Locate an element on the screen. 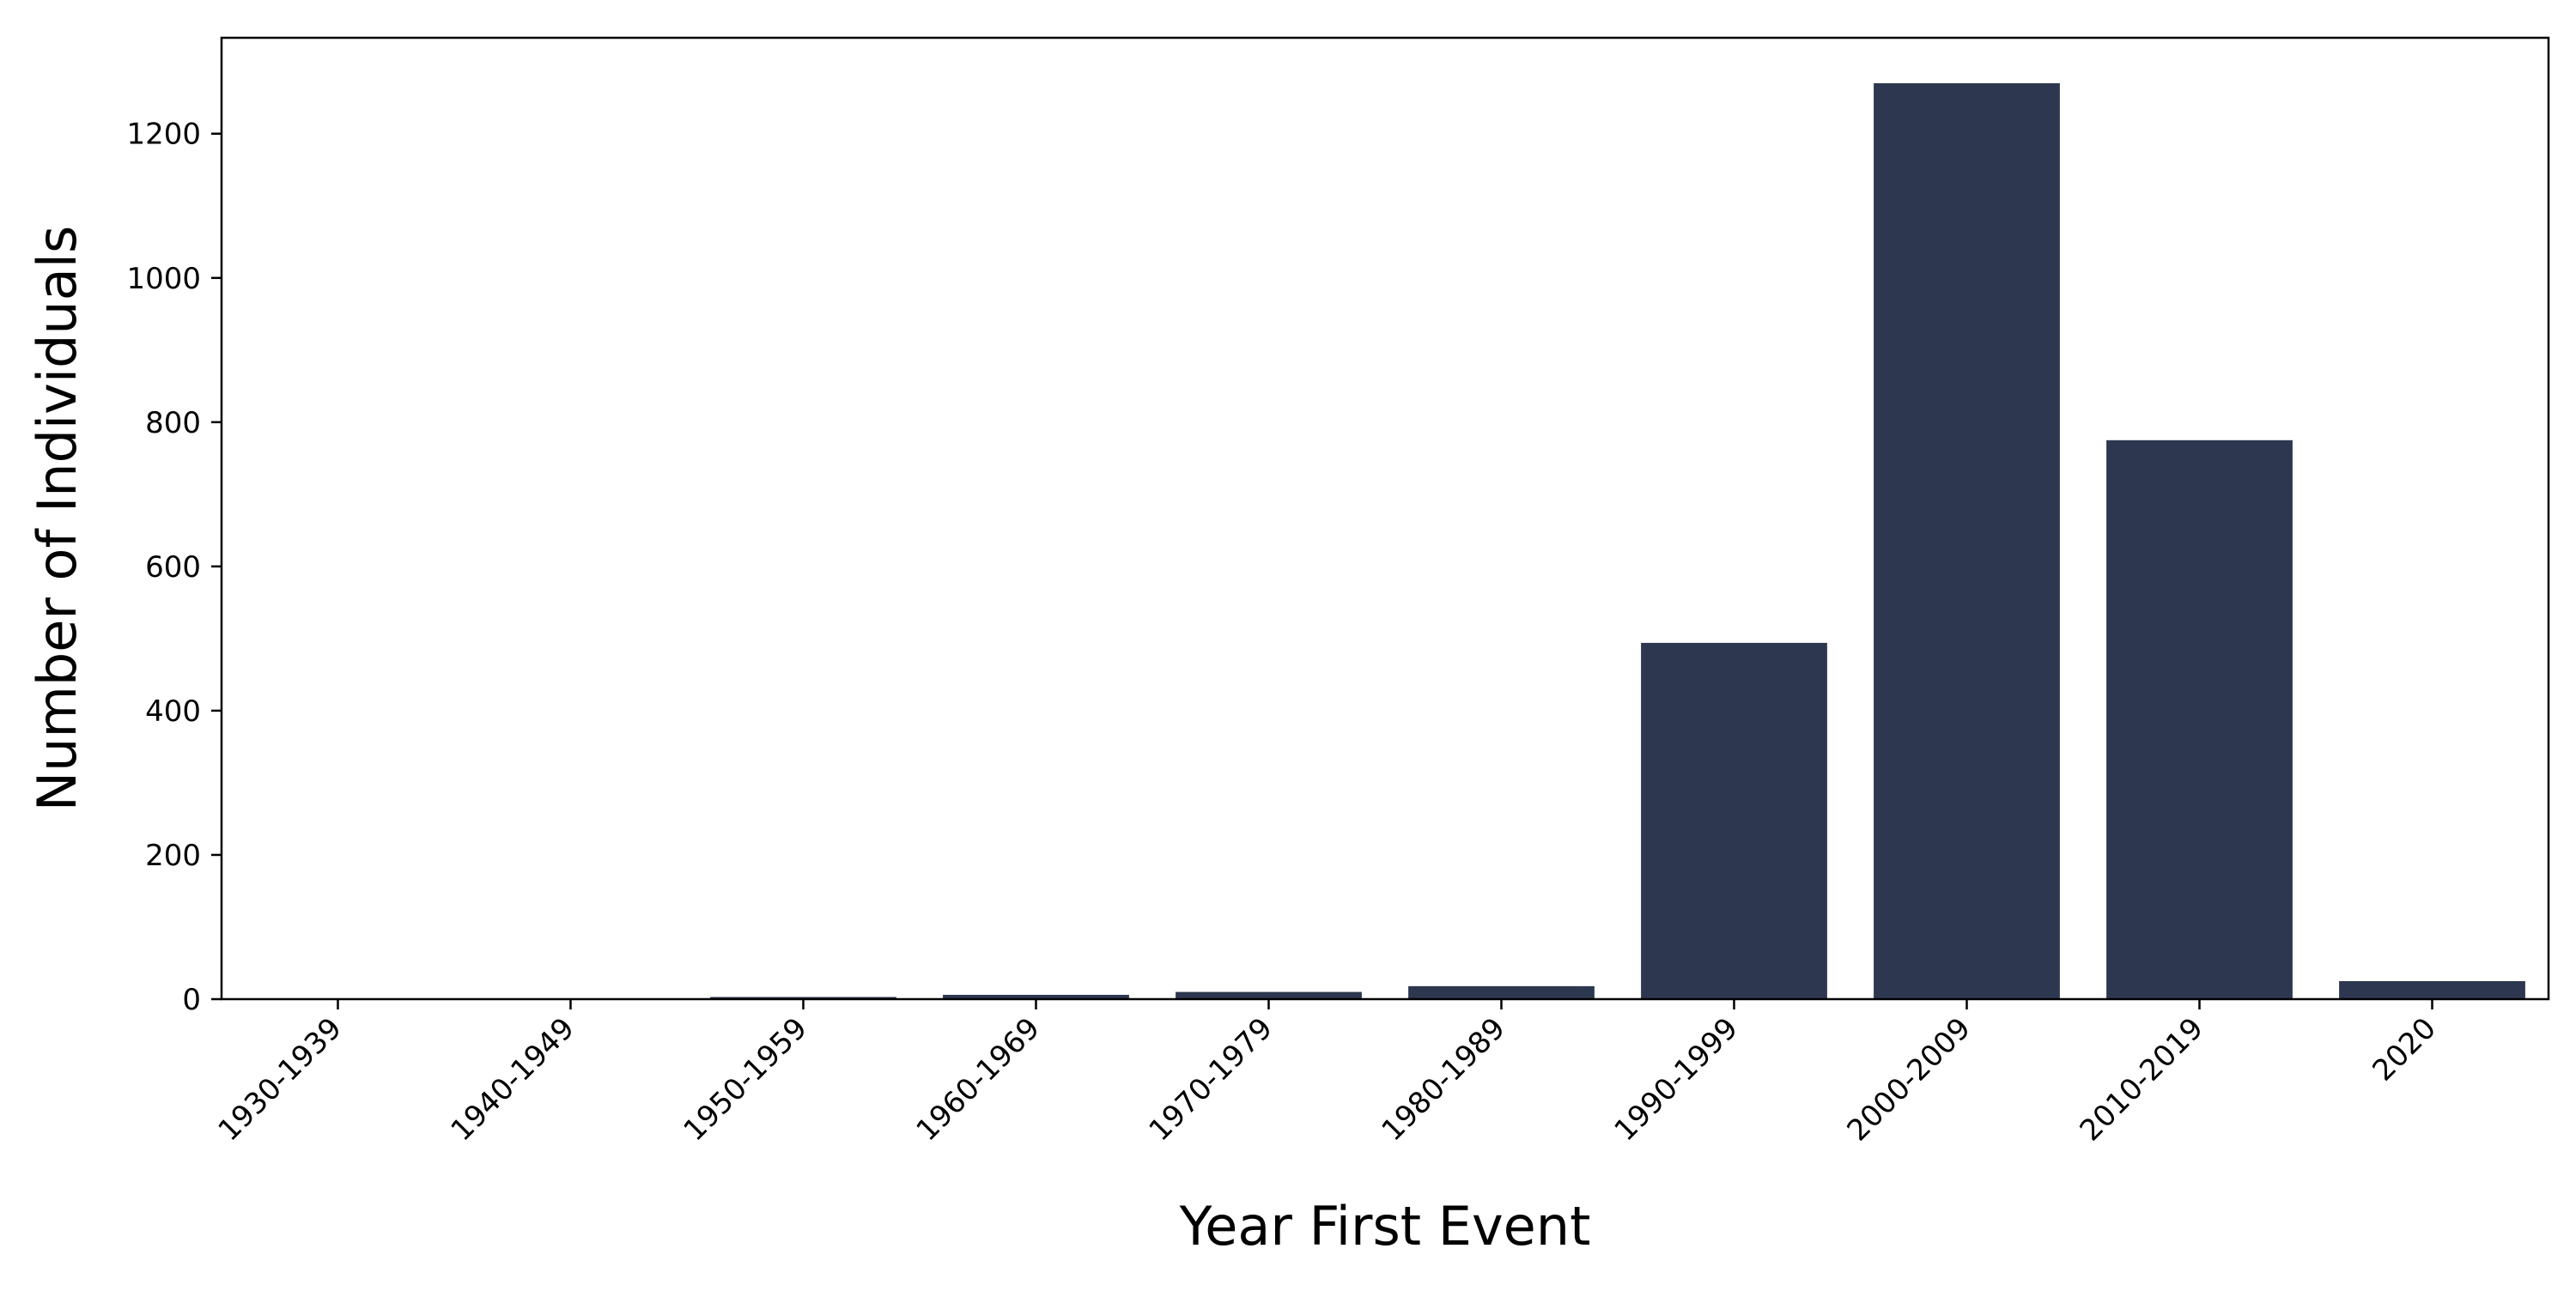  bar-2010-2019 is located at coordinates (2200, 719).